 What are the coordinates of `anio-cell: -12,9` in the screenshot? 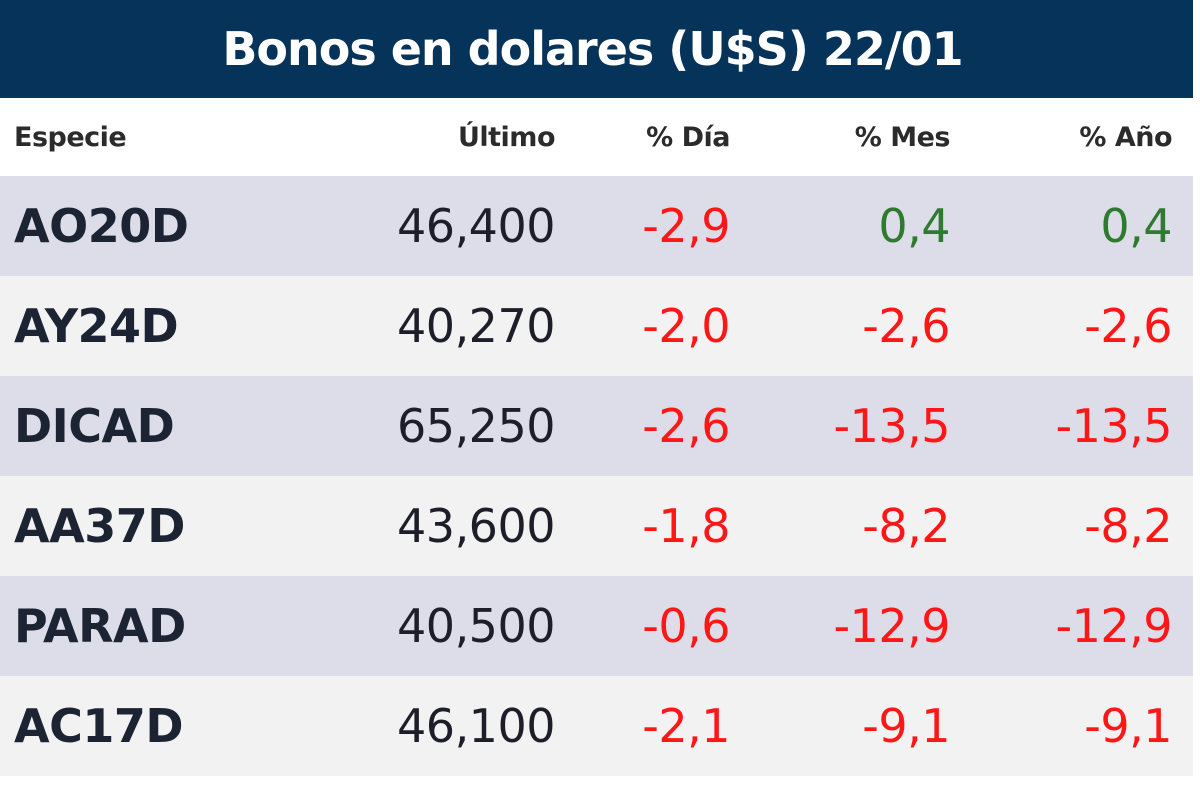 It's located at (1113, 626).